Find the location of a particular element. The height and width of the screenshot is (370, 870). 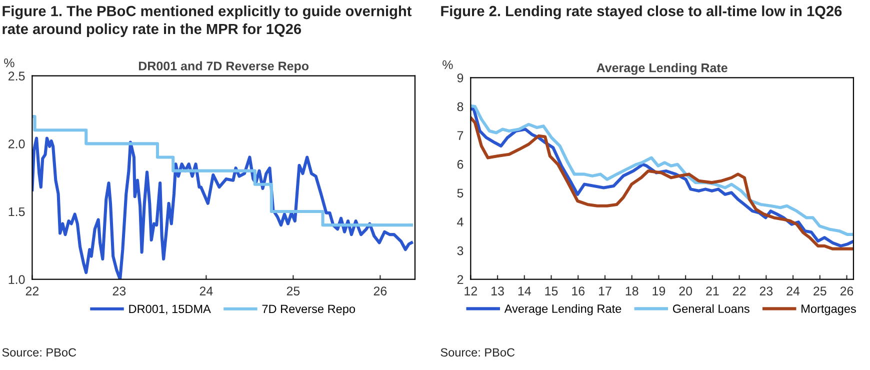

legend-label: Mortgages is located at coordinates (829, 310).